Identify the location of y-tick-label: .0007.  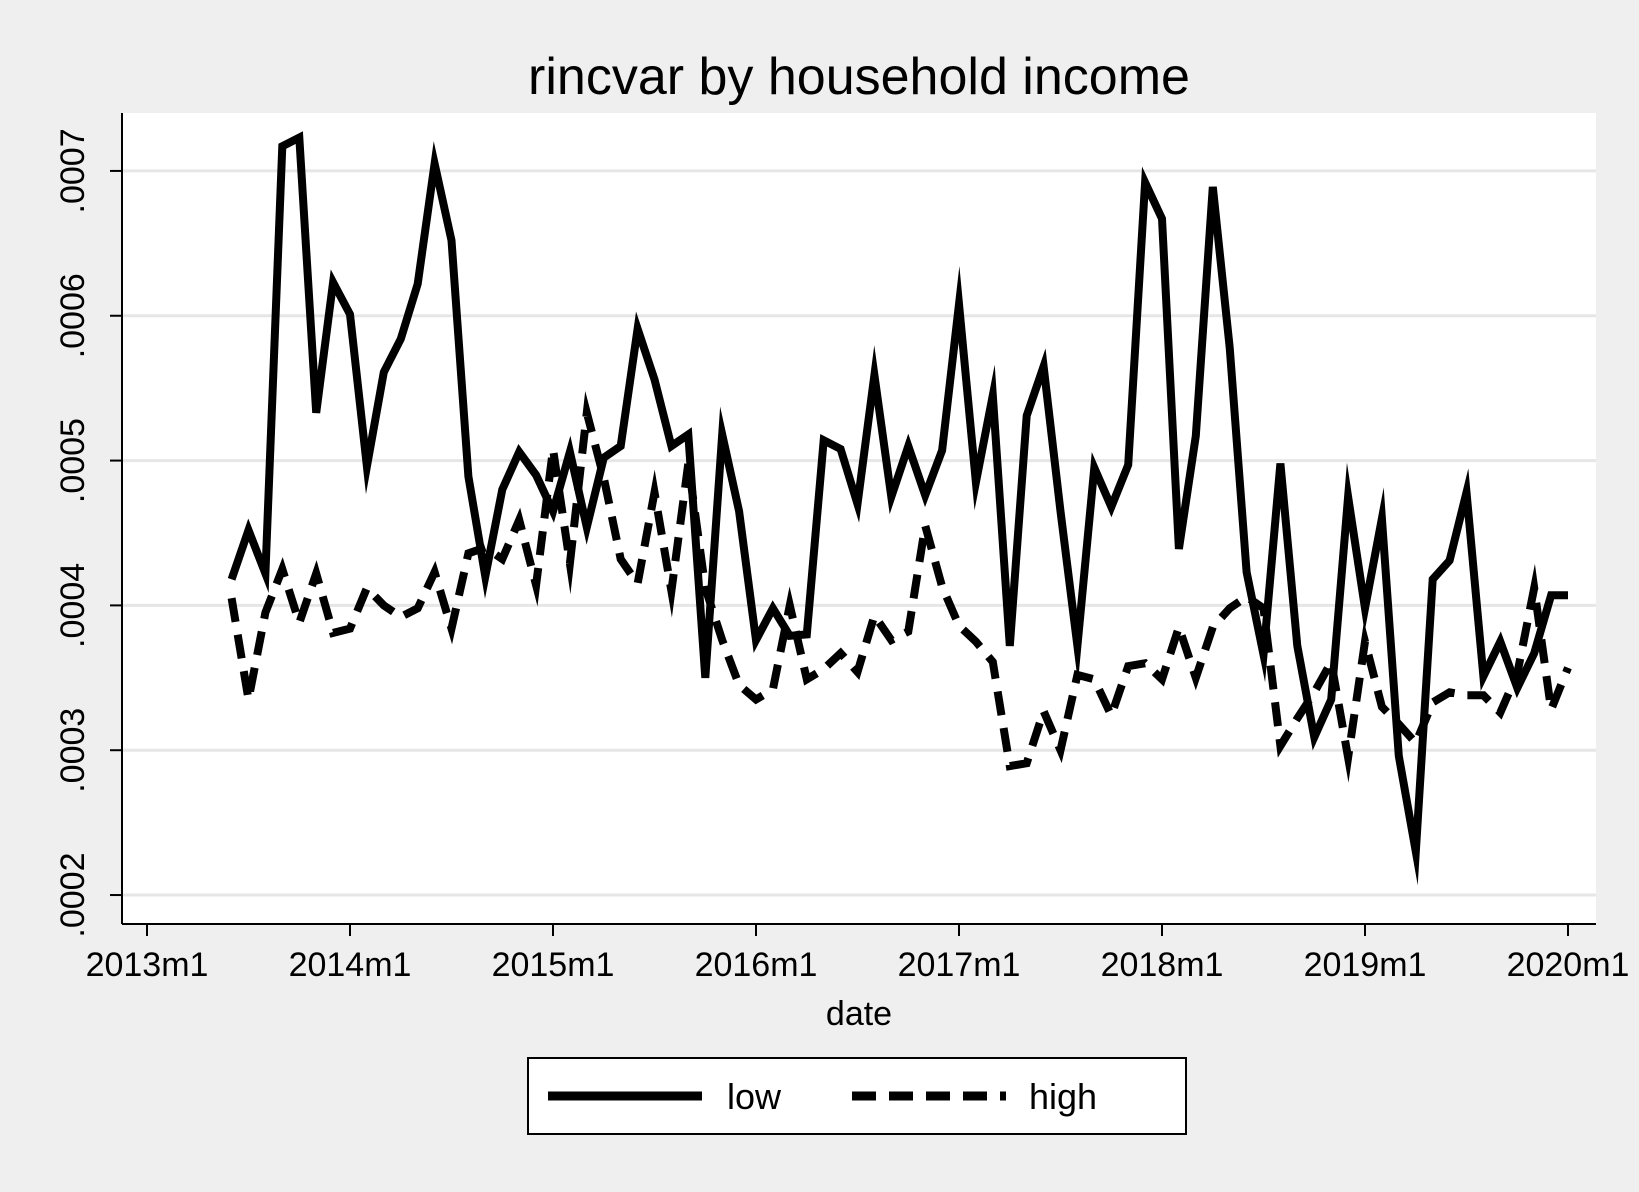
(73, 170).